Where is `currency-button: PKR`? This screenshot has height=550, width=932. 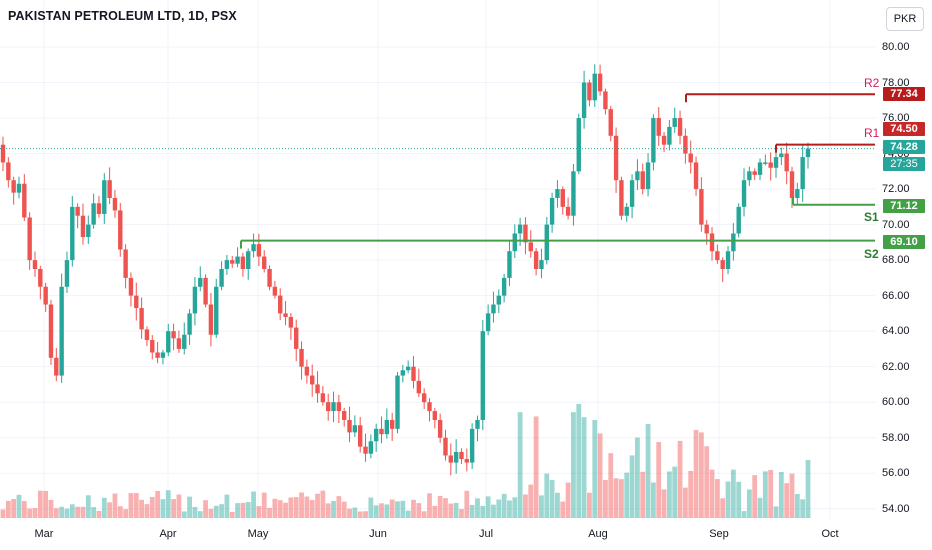
currency-button: PKR is located at coordinates (905, 19).